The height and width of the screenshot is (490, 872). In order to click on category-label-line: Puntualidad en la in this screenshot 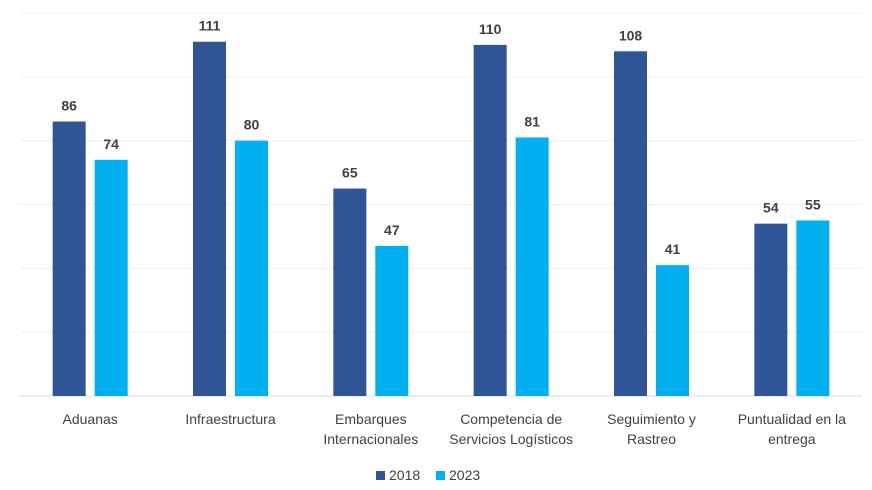, I will do `click(792, 419)`.